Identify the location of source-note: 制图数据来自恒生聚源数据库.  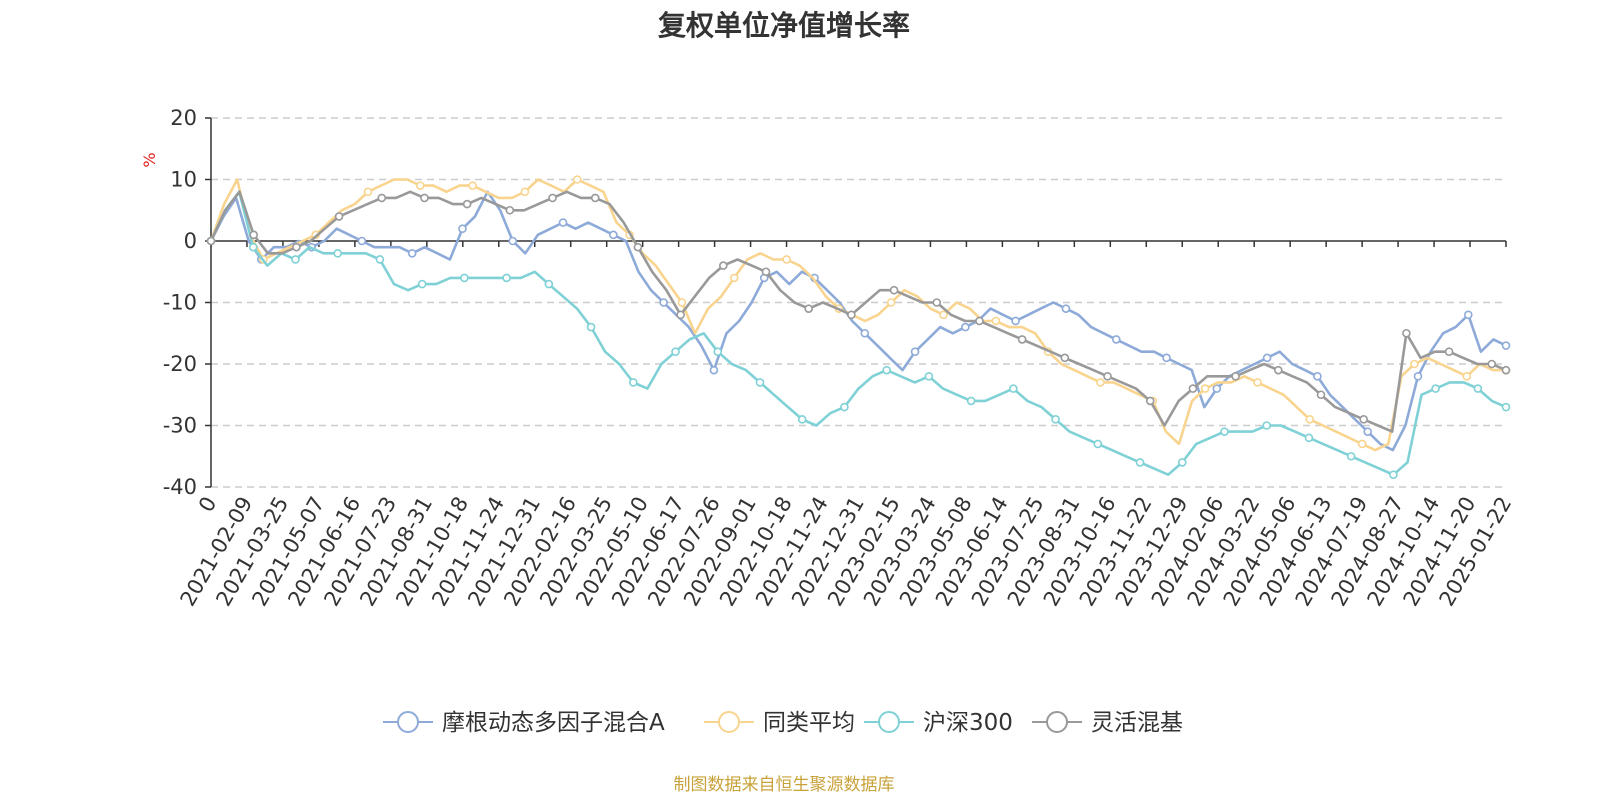
(784, 785).